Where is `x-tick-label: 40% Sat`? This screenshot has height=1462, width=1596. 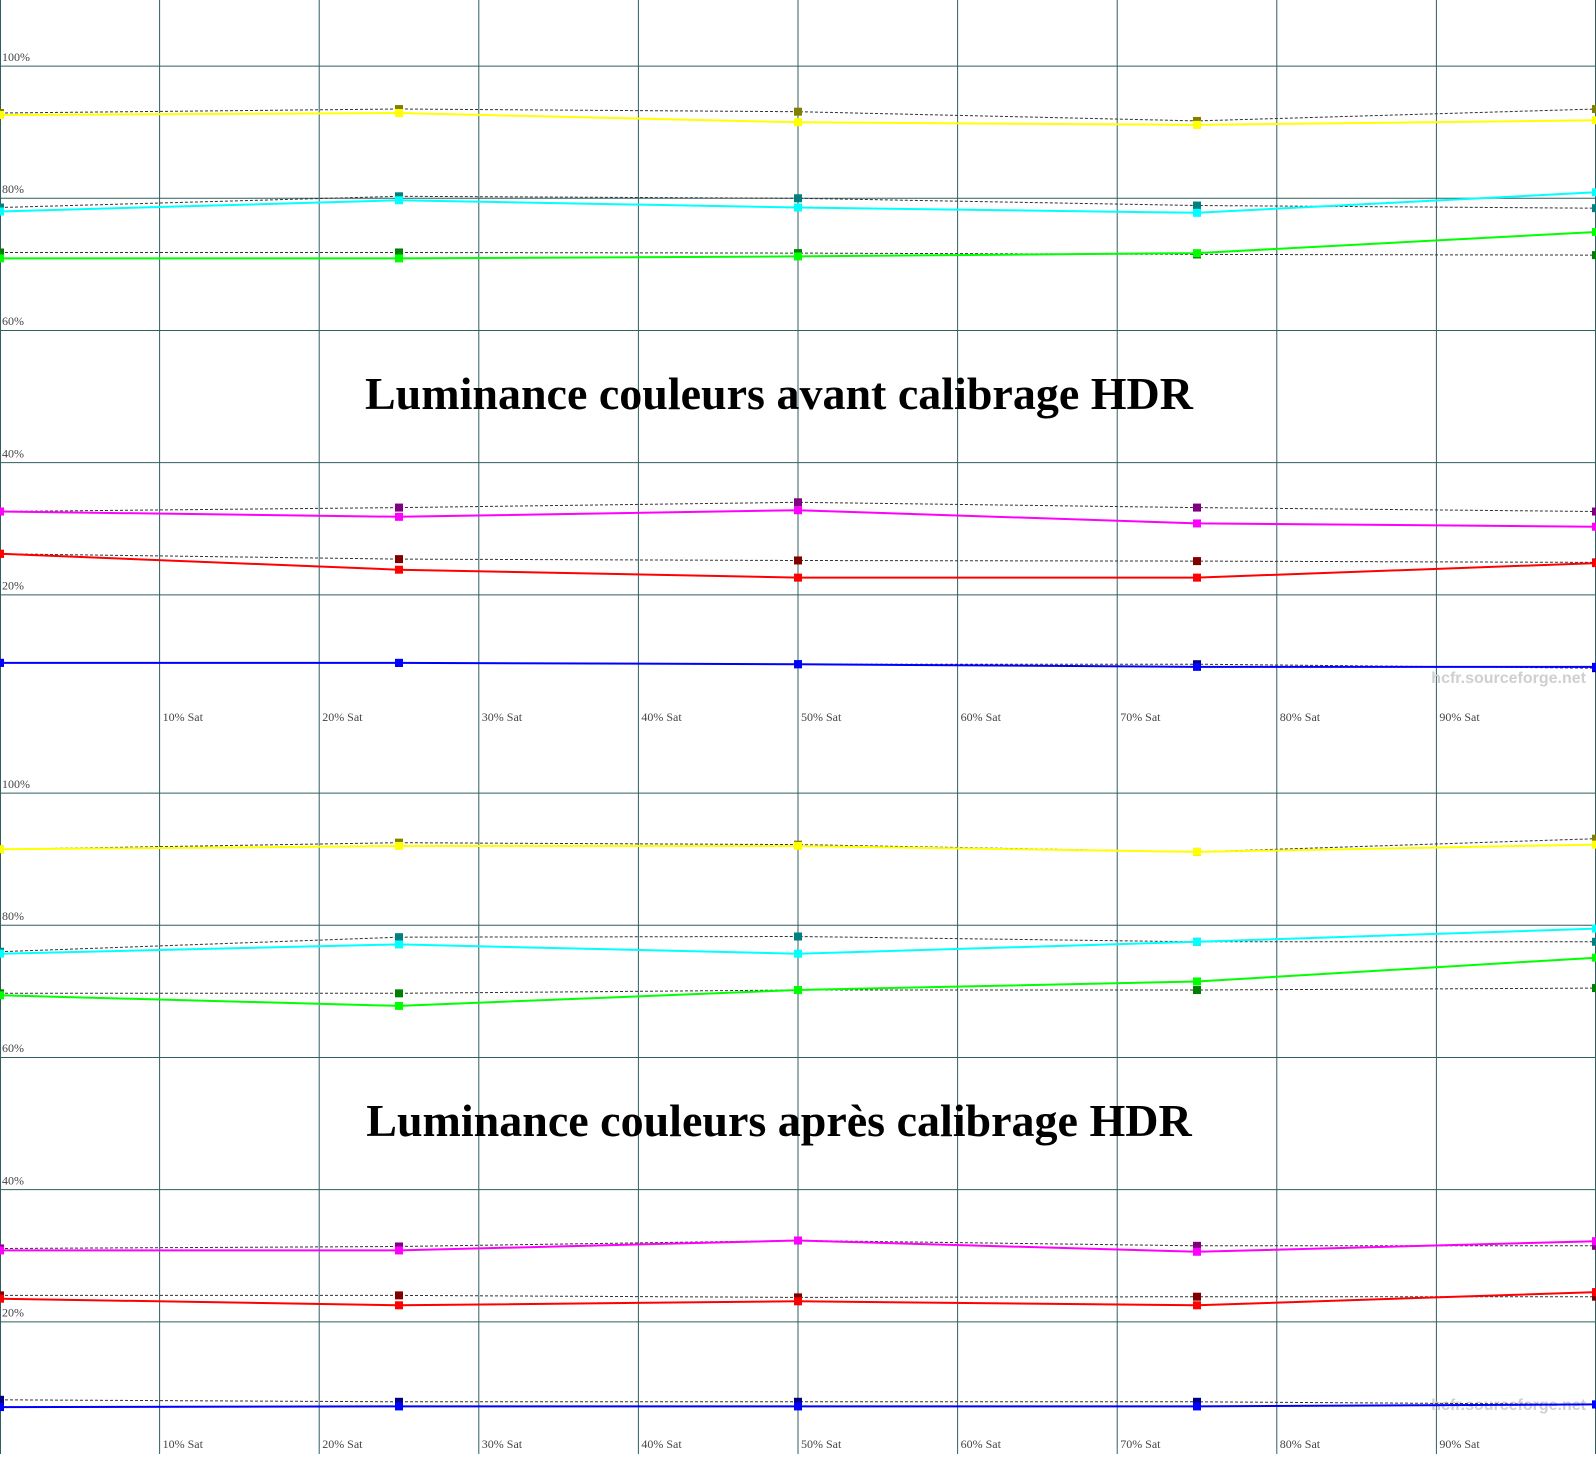
x-tick-label: 40% Sat is located at coordinates (661, 717).